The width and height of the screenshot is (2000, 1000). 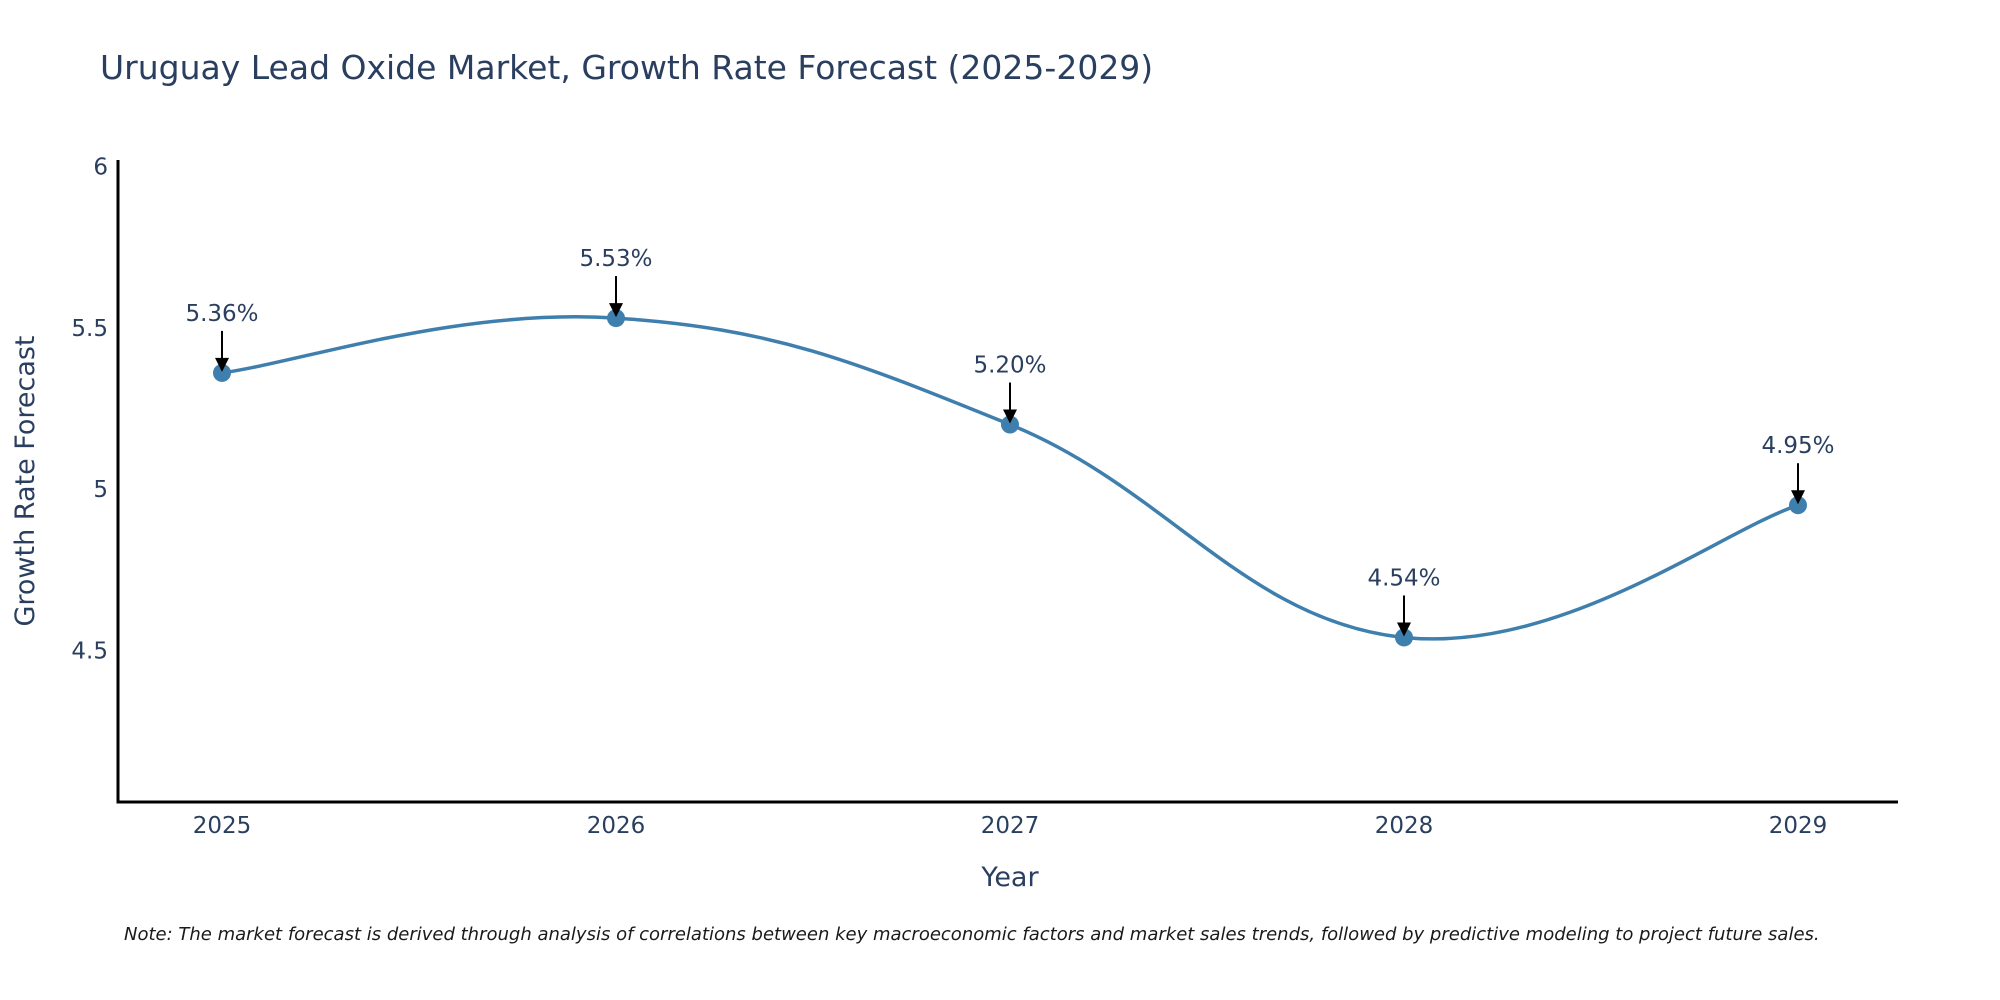 What do you see at coordinates (1404, 826) in the screenshot?
I see `x-tick-label: 2028` at bounding box center [1404, 826].